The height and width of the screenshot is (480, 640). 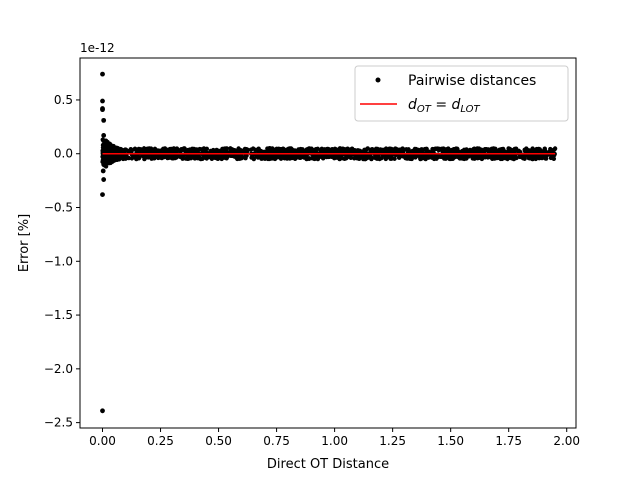 I want to click on x-tick-label: 1.75, so click(x=508, y=441).